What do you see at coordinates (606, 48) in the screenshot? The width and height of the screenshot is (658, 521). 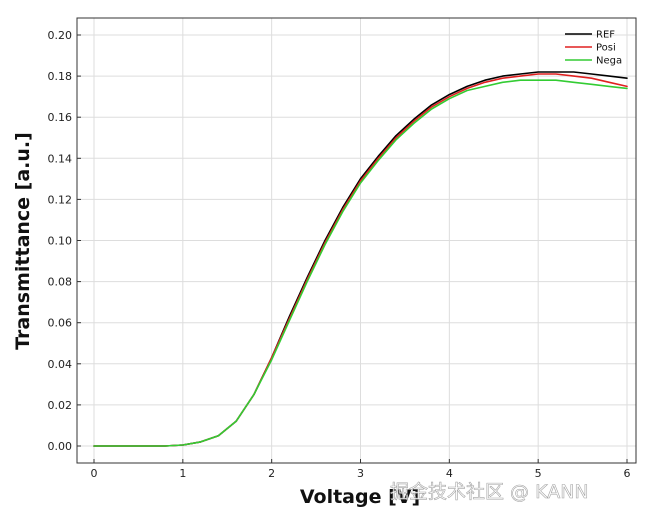 I see `legend-label-posi: Posi` at bounding box center [606, 48].